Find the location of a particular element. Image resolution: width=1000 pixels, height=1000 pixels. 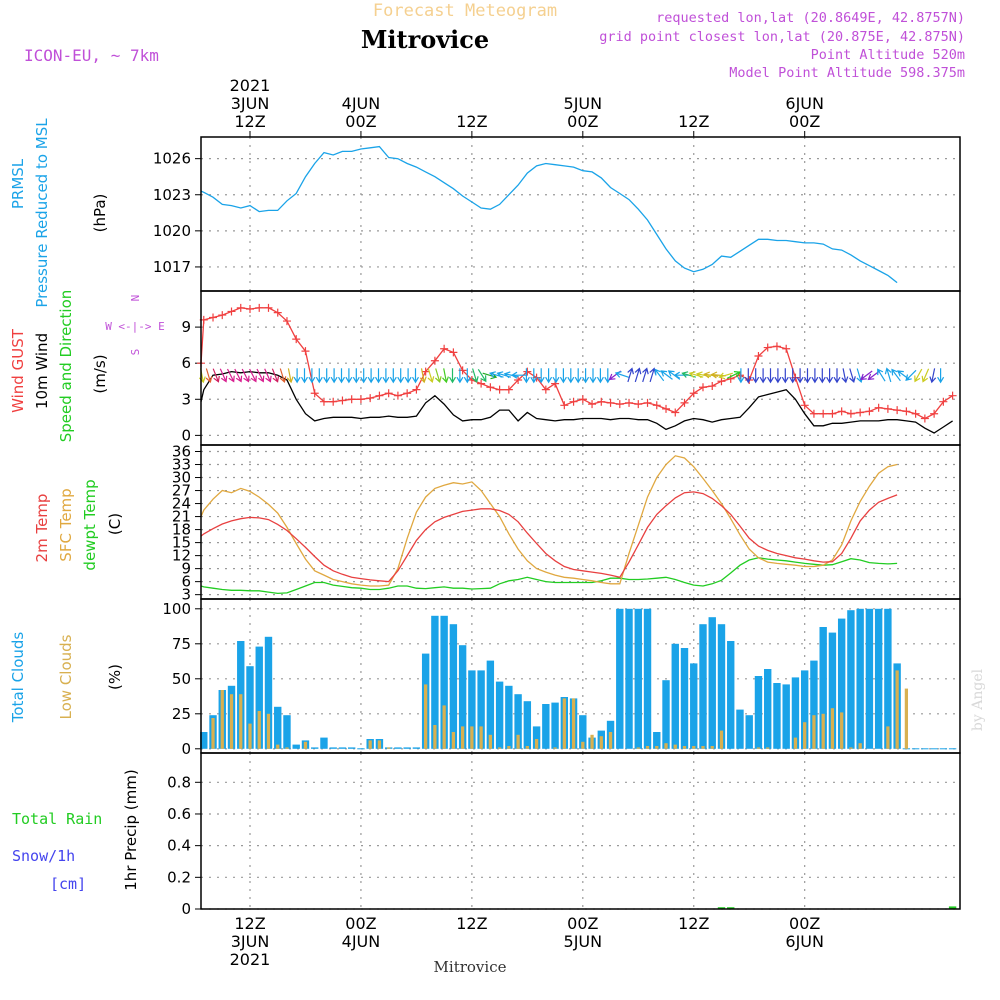

wind-label-10m: 10m Wind is located at coordinates (42, 371).